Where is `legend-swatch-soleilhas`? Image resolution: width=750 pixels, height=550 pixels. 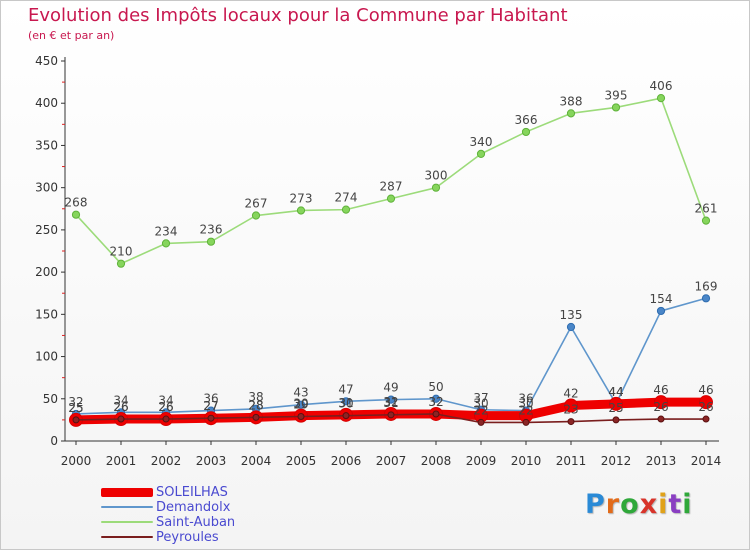 legend-swatch-soleilhas is located at coordinates (127, 492).